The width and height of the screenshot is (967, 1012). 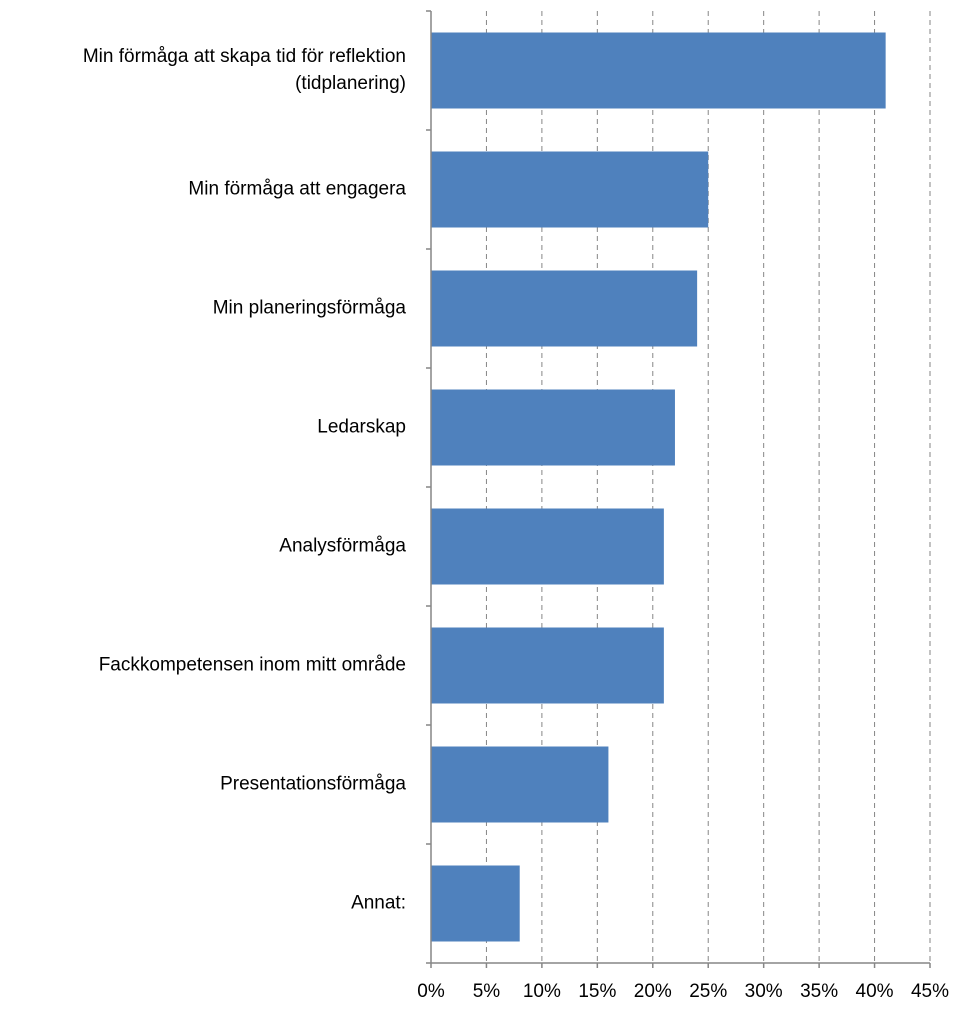 I want to click on category-label: Min förmåga att engagera, so click(x=297, y=189).